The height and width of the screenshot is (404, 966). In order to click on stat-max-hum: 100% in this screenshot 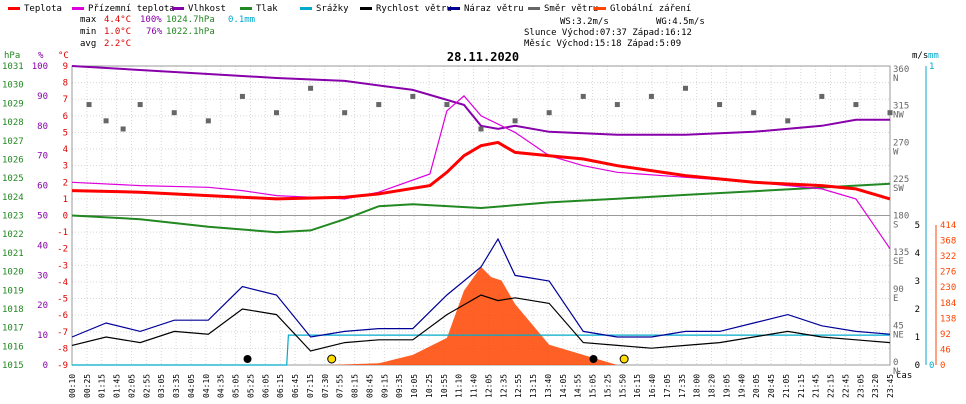, I will do `click(151, 20)`.